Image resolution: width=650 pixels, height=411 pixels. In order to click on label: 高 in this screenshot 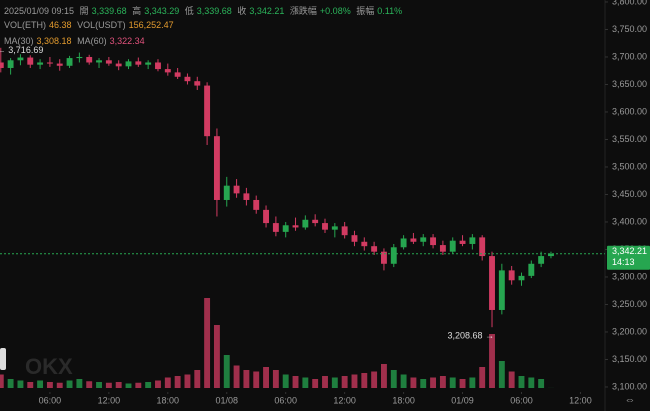, I will do `click(137, 11)`.